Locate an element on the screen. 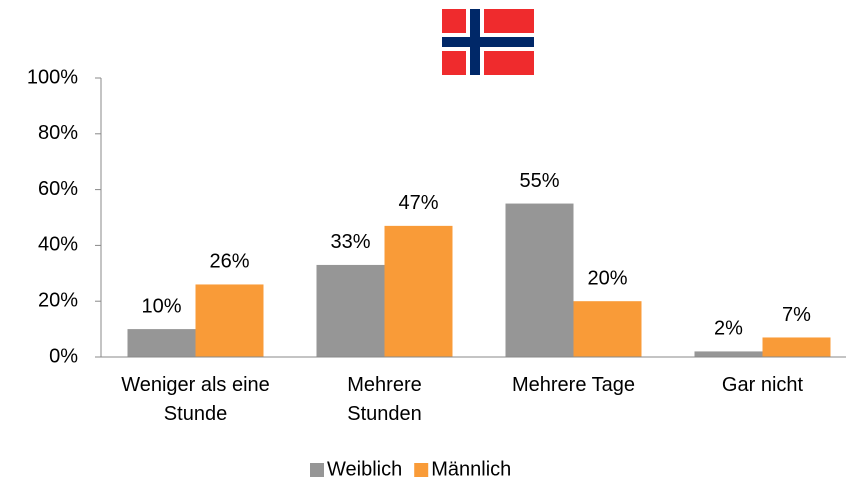  value-label: 10% is located at coordinates (161, 306).